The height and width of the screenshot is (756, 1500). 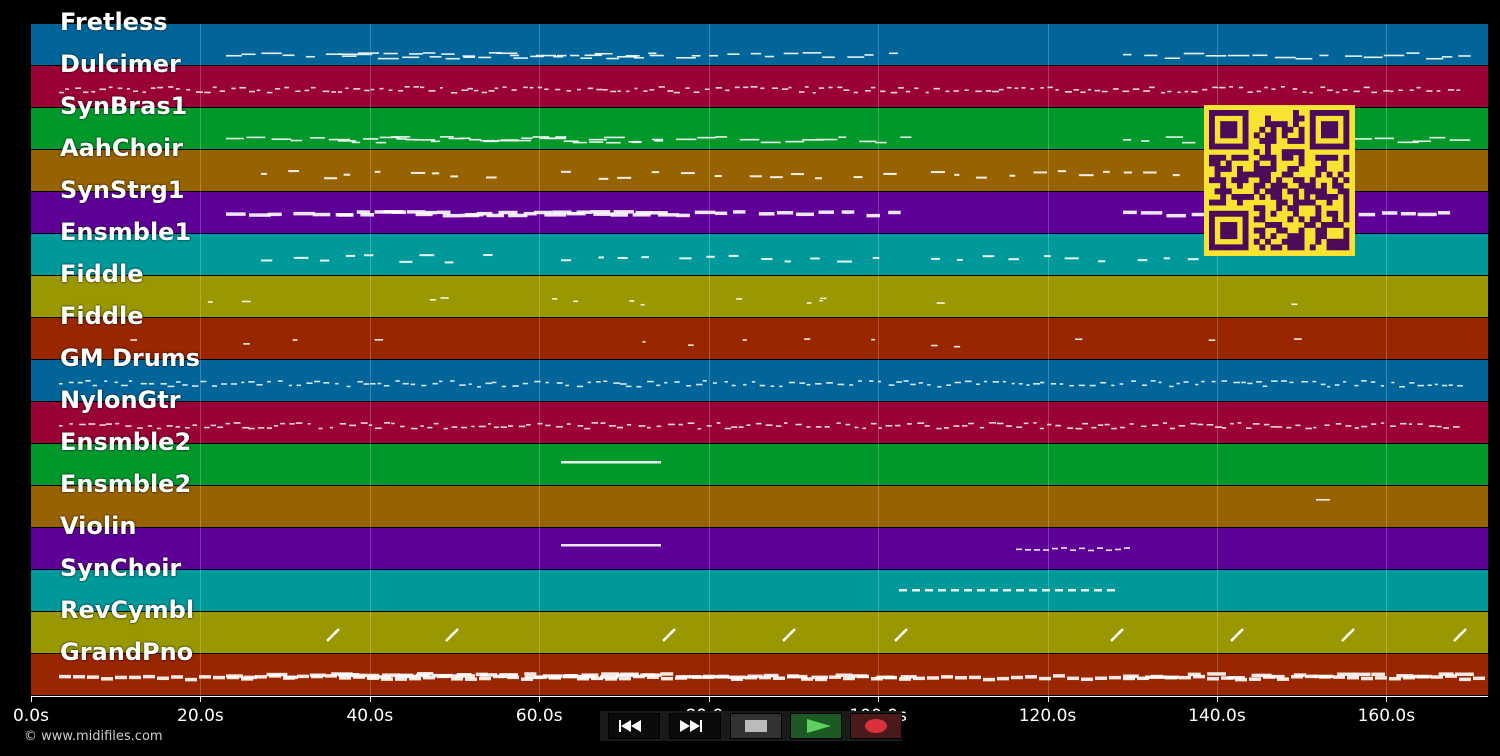 I want to click on play-button, so click(x=816, y=726).